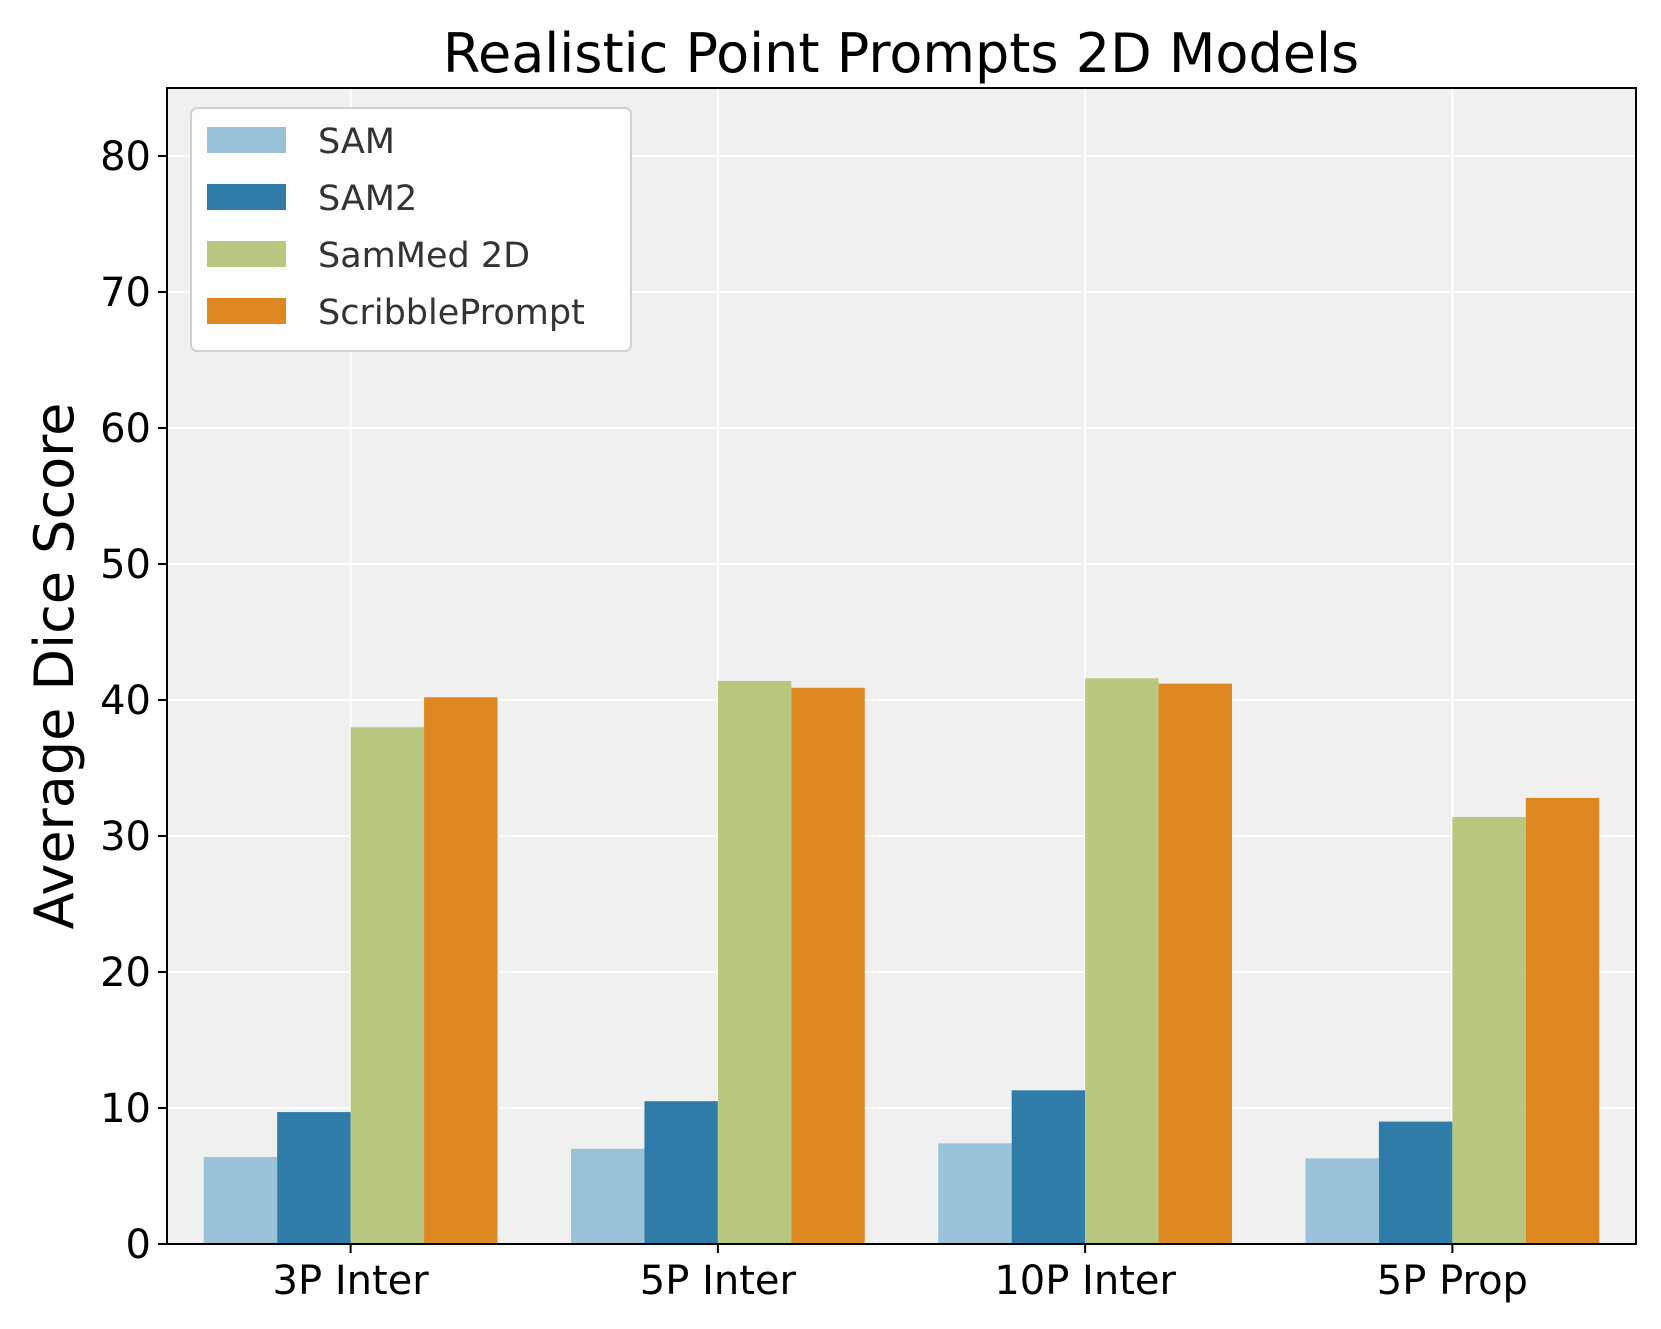 This screenshot has height=1329, width=1661. What do you see at coordinates (138, 1245) in the screenshot?
I see `y-tick-label: 0` at bounding box center [138, 1245].